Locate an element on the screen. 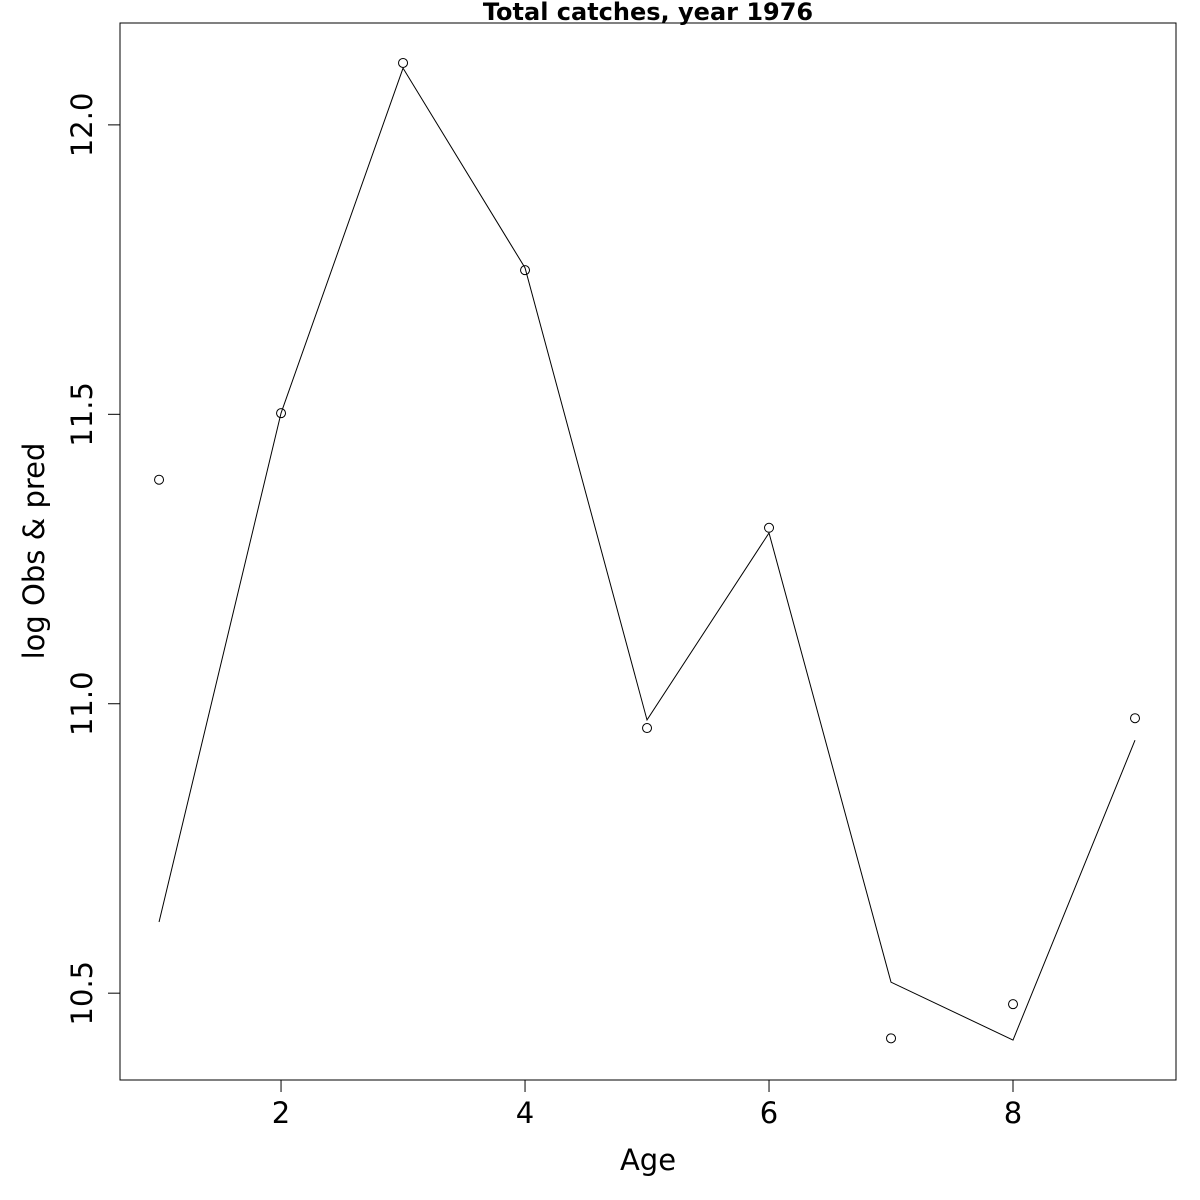 The image size is (1200, 1200). chart-title: Total catches, year 1976 is located at coordinates (648, 13).